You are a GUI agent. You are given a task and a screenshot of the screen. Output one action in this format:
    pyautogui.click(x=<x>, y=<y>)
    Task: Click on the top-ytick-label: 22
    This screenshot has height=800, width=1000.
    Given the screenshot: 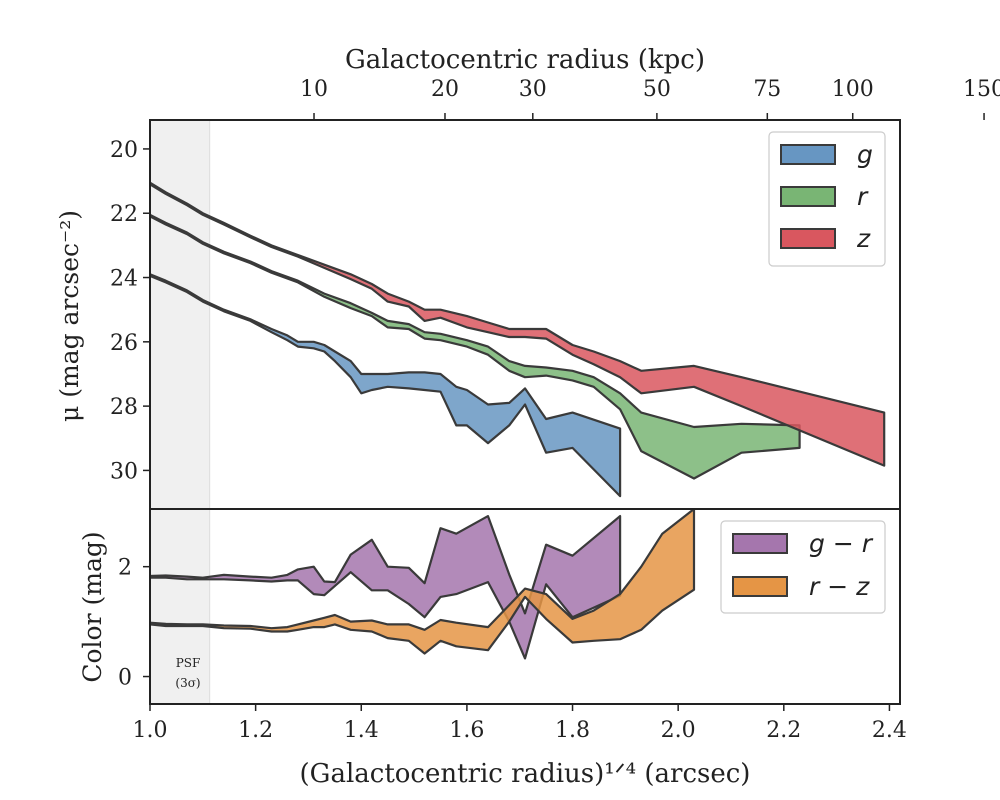 What is the action you would take?
    pyautogui.click(x=124, y=214)
    